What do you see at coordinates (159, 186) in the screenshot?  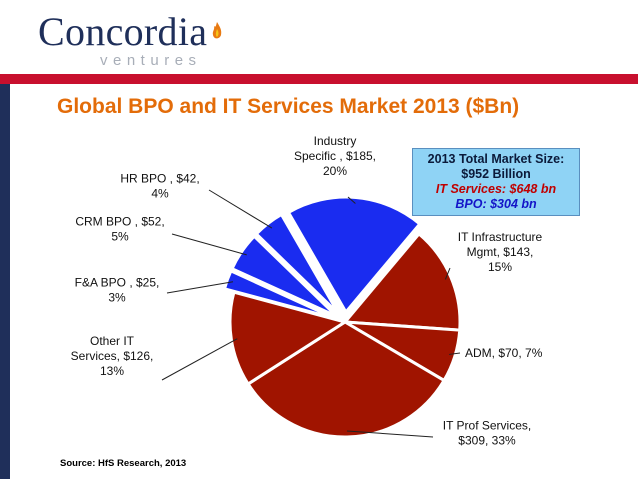 I see `slice-label: HR BPO , $42, 4%` at bounding box center [159, 186].